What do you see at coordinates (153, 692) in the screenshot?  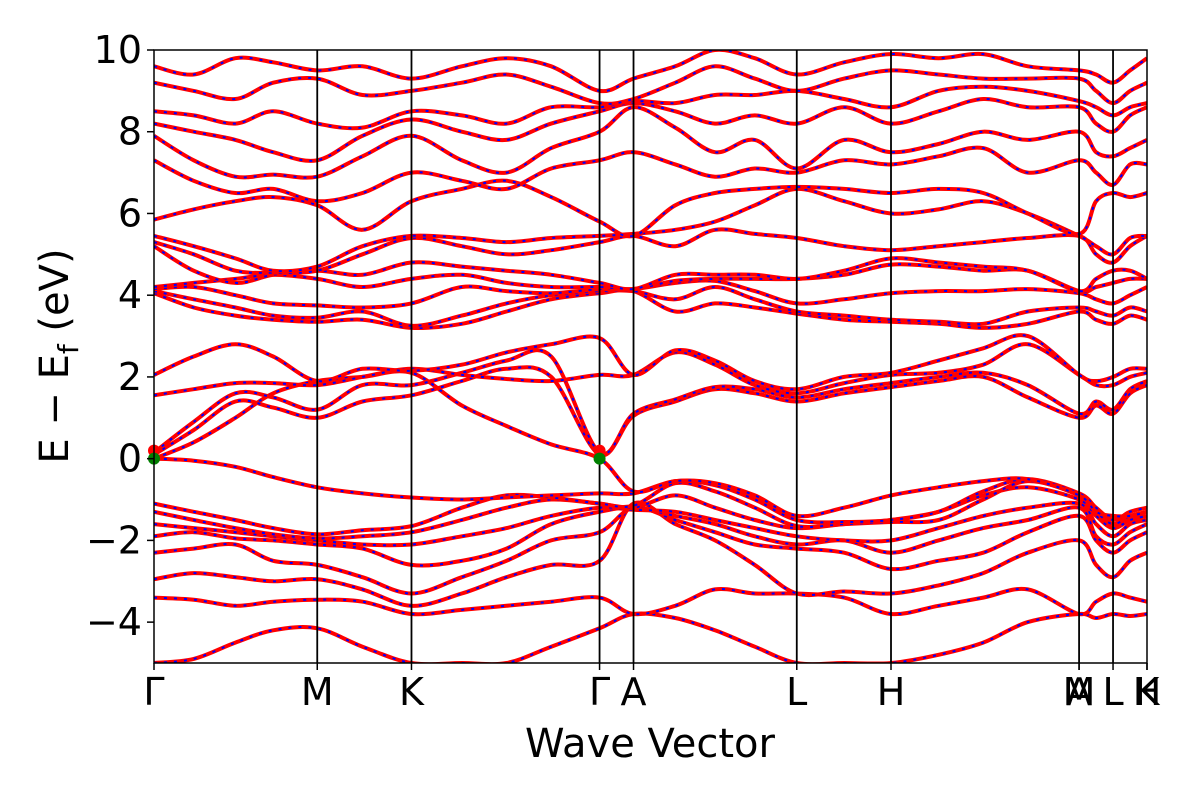 I see `x-tick-label-0: Γ` at bounding box center [153, 692].